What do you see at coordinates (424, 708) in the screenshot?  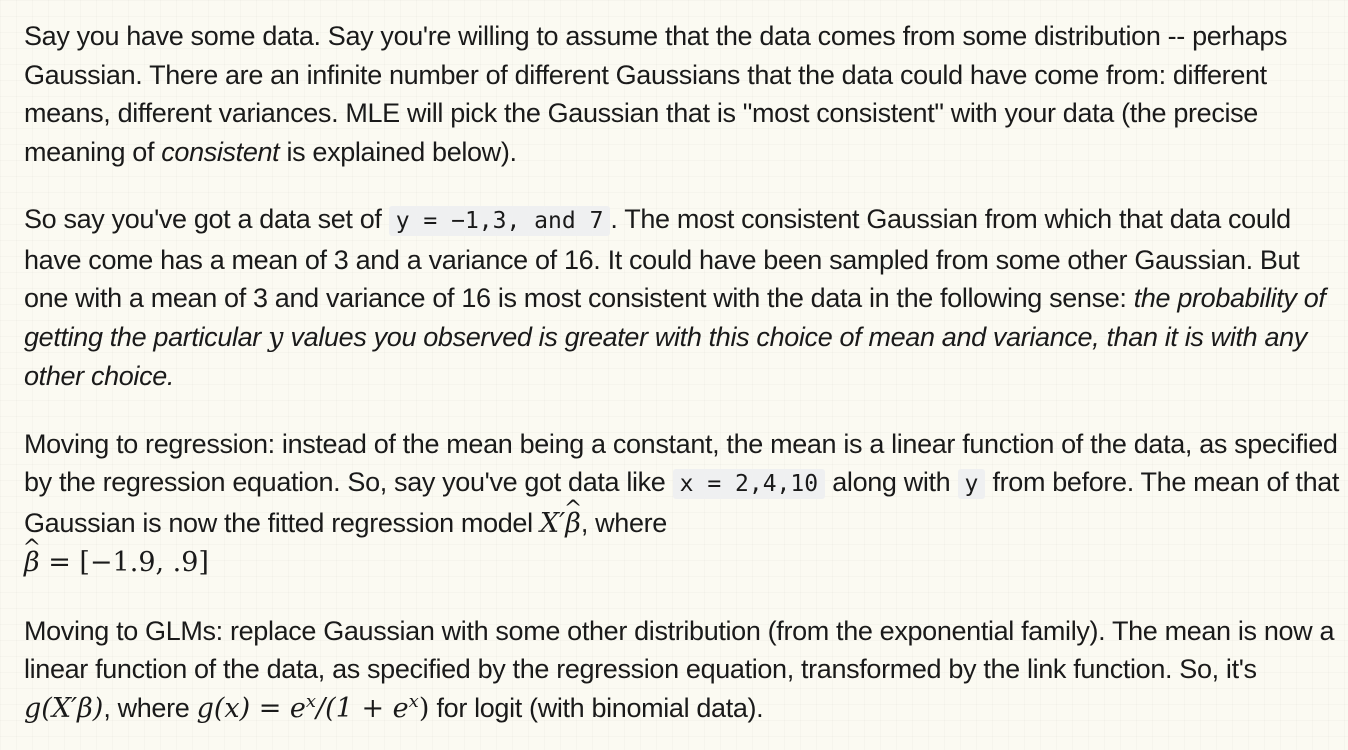 I see `math-logit-end: )` at bounding box center [424, 708].